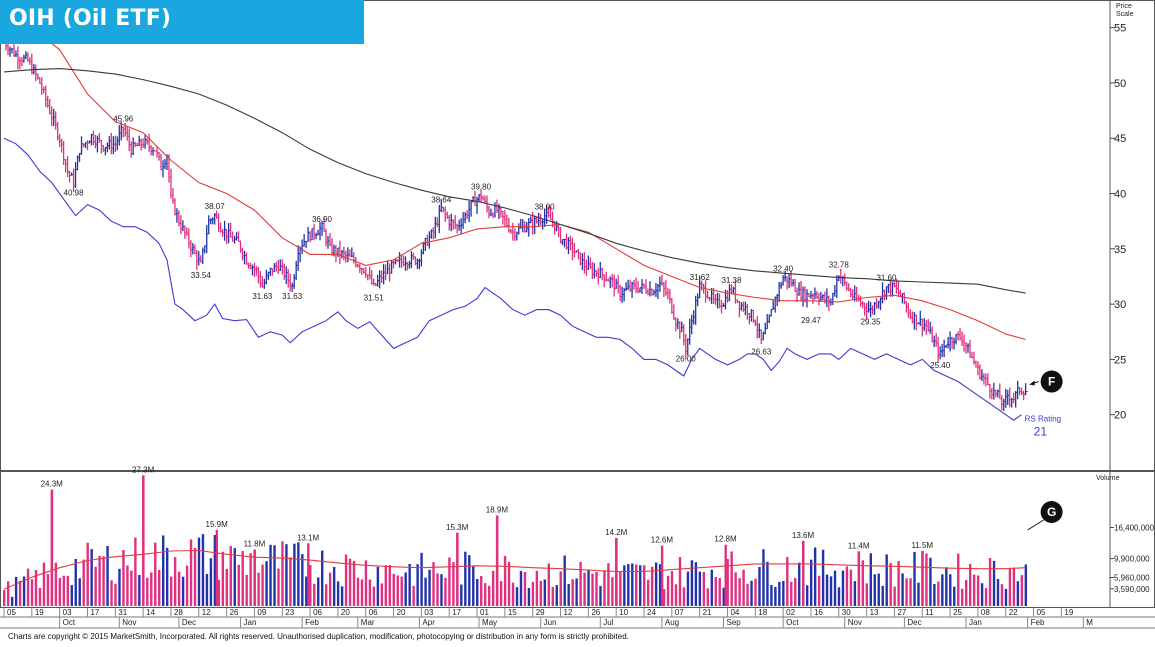 This screenshot has height=647, width=1155. What do you see at coordinates (731, 280) in the screenshot?
I see `price-annotation: 31.38` at bounding box center [731, 280].